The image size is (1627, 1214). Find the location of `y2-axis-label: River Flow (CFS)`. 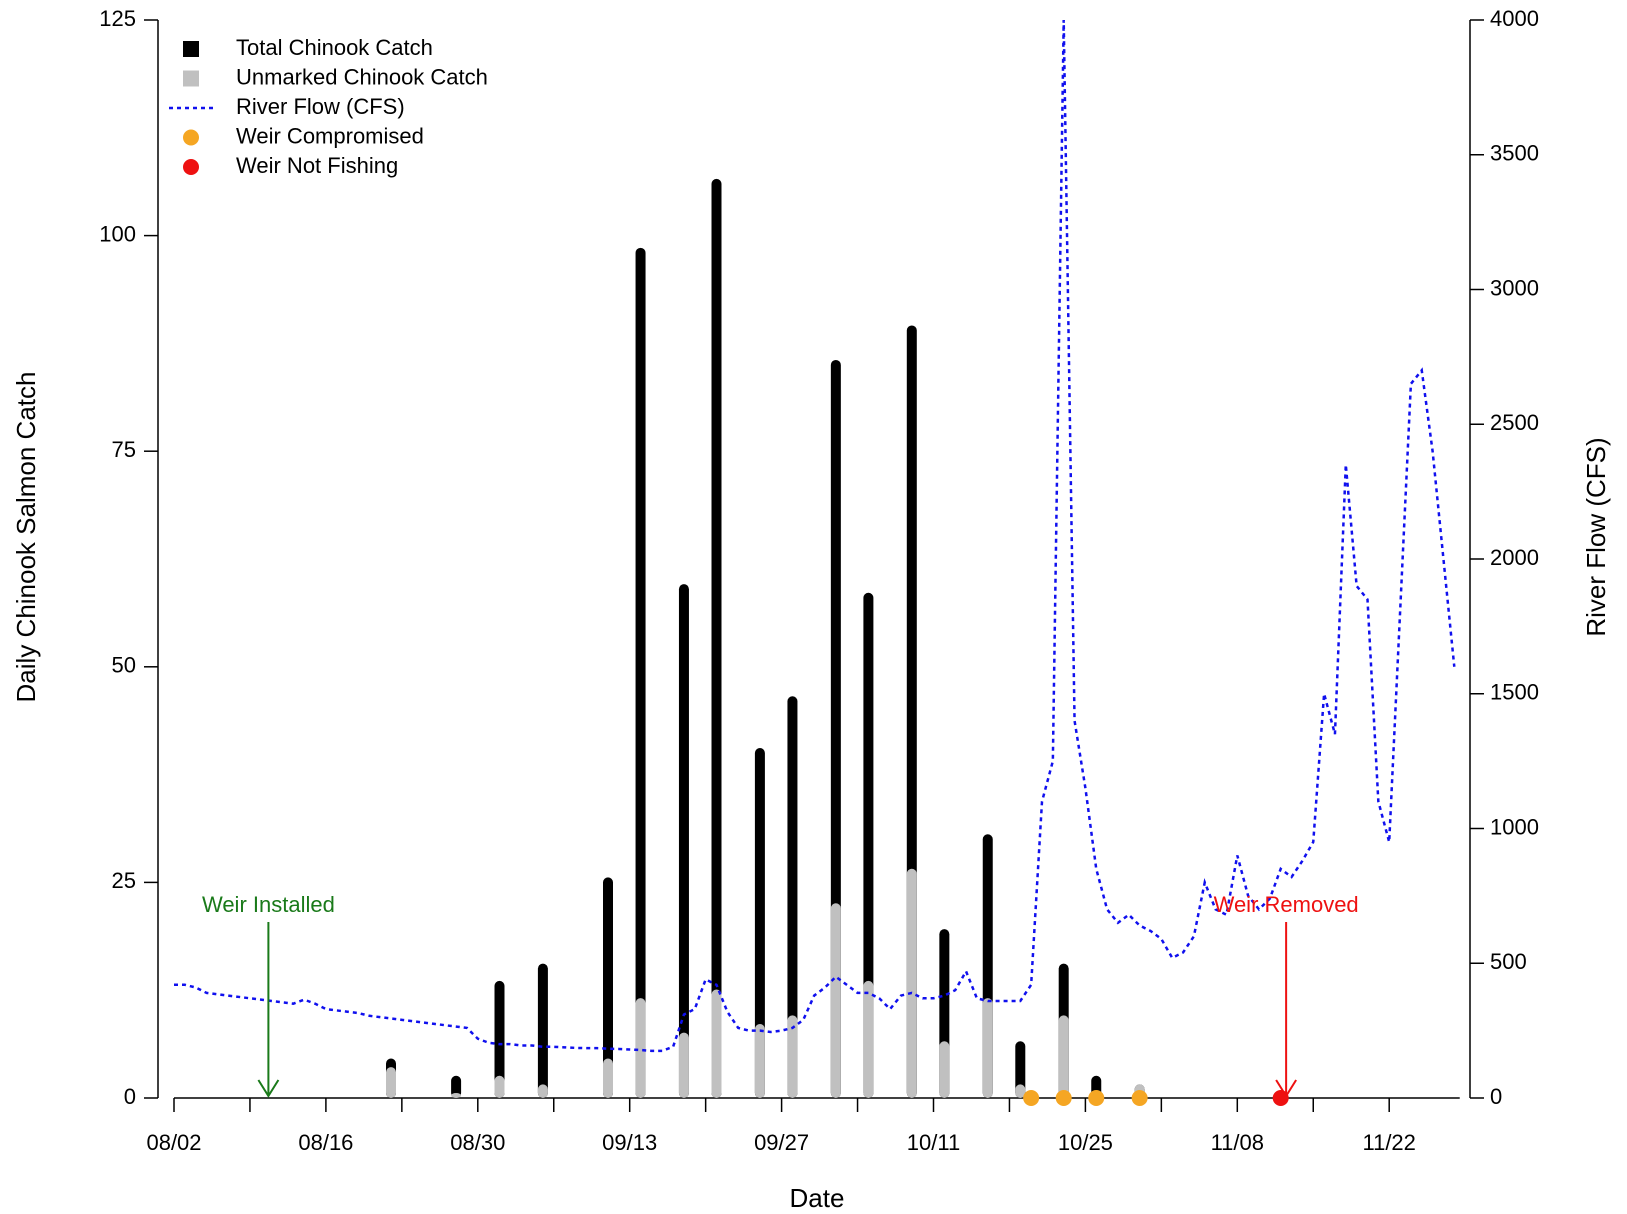

y2-axis-label: River Flow (CFS) is located at coordinates (1596, 536).